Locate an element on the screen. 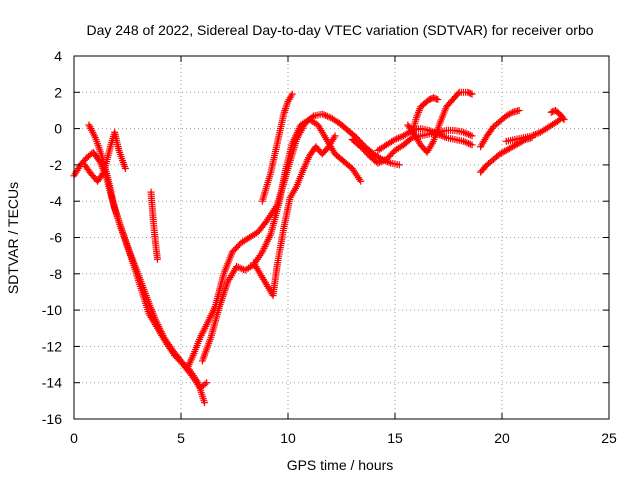 This screenshot has width=640, height=480. y-tick-label: -10 is located at coordinates (52, 310).